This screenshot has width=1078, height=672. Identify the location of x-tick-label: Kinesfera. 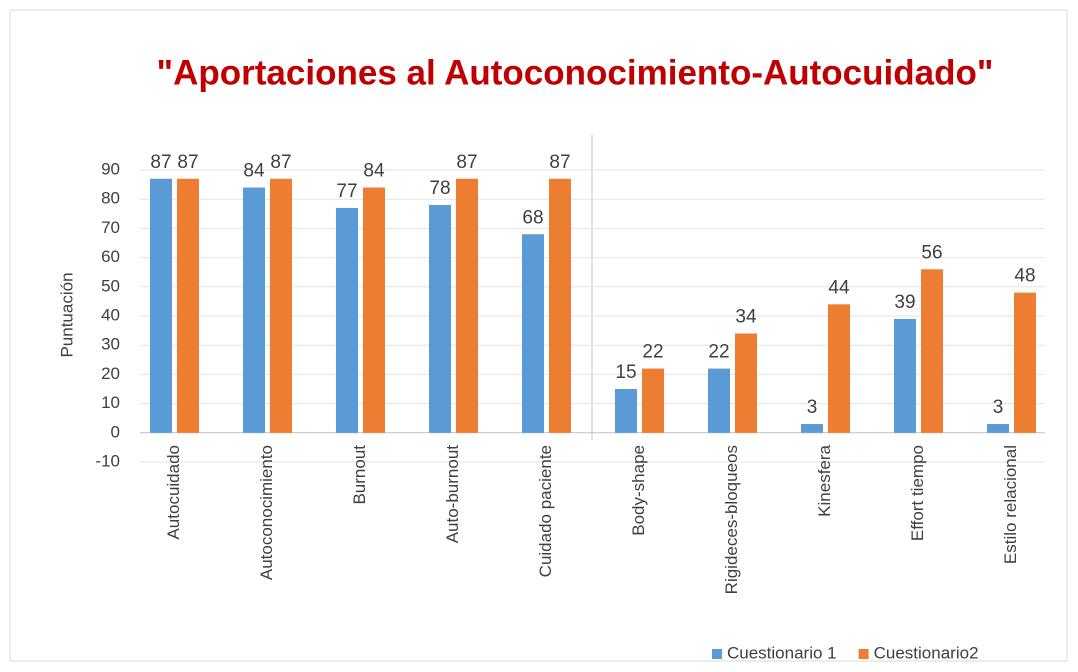
(824, 480).